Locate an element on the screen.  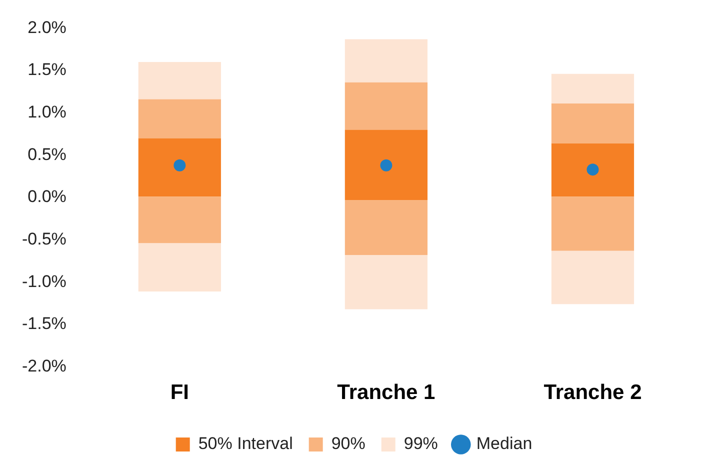
x-tick-label: FI is located at coordinates (180, 392).